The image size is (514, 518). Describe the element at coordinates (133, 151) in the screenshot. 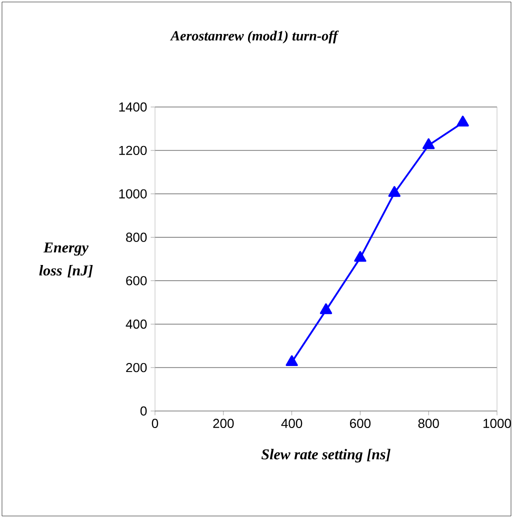

I see `y-tick-label: 1200` at that location.